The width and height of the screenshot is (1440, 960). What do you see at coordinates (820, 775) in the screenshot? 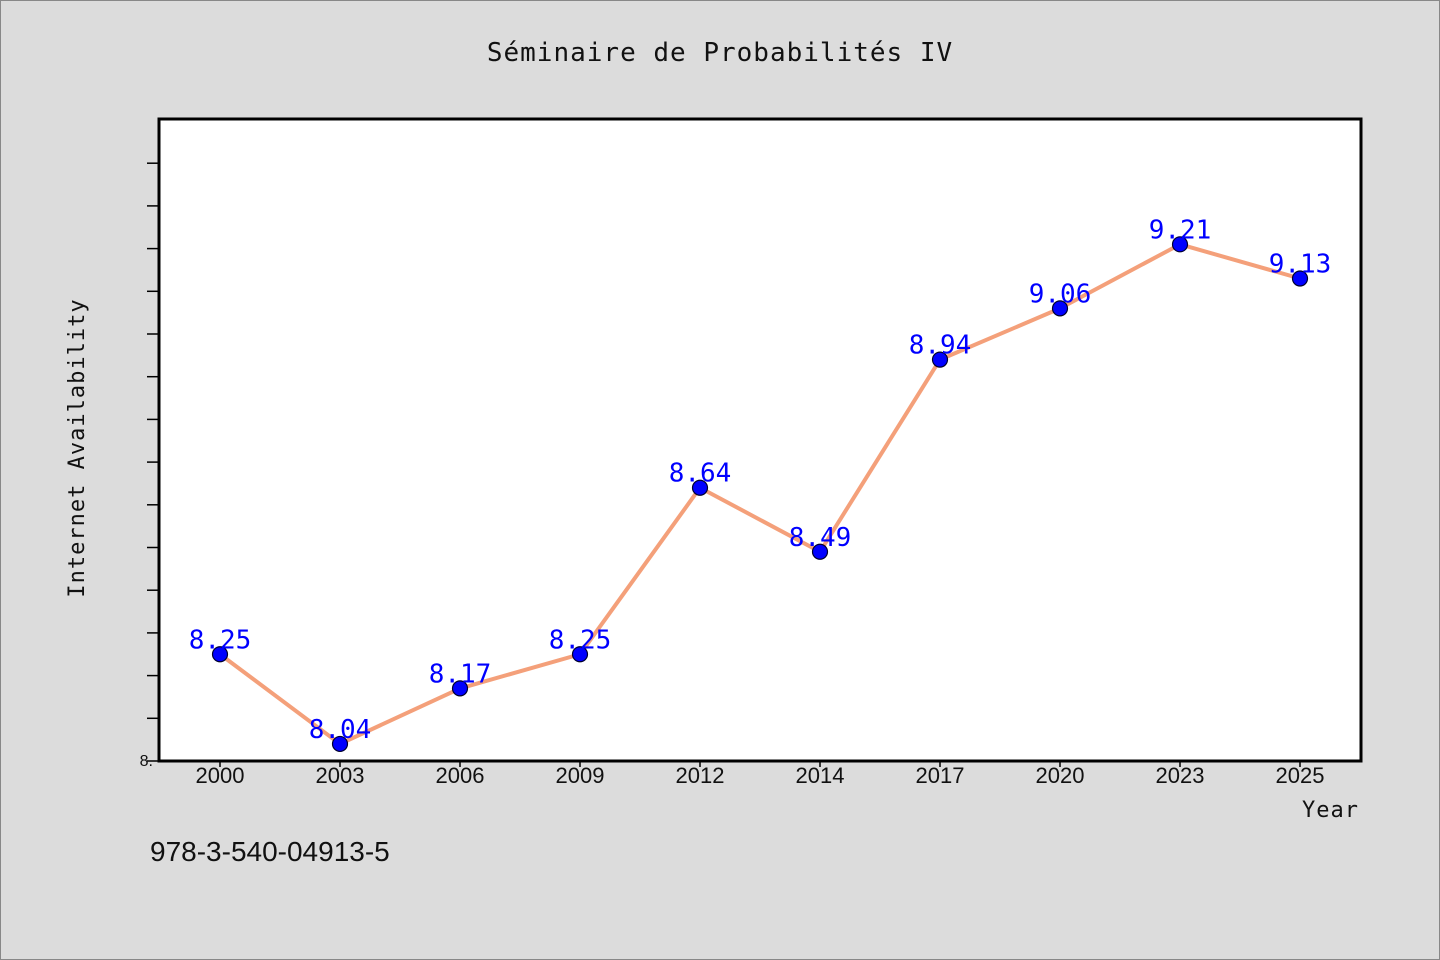
I see `x-tick-label: 2014` at bounding box center [820, 775].